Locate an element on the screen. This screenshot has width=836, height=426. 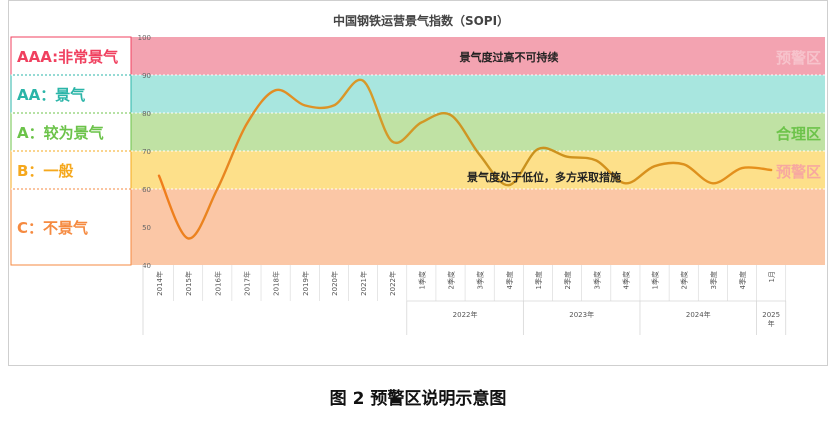
x-tick-label: 2017年 is located at coordinates (246, 283).